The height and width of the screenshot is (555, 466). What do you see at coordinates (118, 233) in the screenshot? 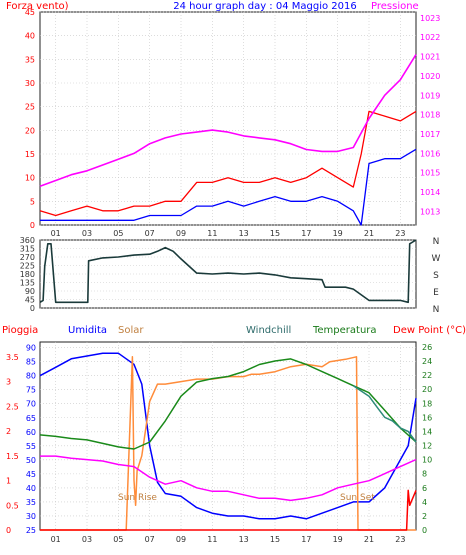
I see `wind-x-tick-label: 05` at bounding box center [118, 233].